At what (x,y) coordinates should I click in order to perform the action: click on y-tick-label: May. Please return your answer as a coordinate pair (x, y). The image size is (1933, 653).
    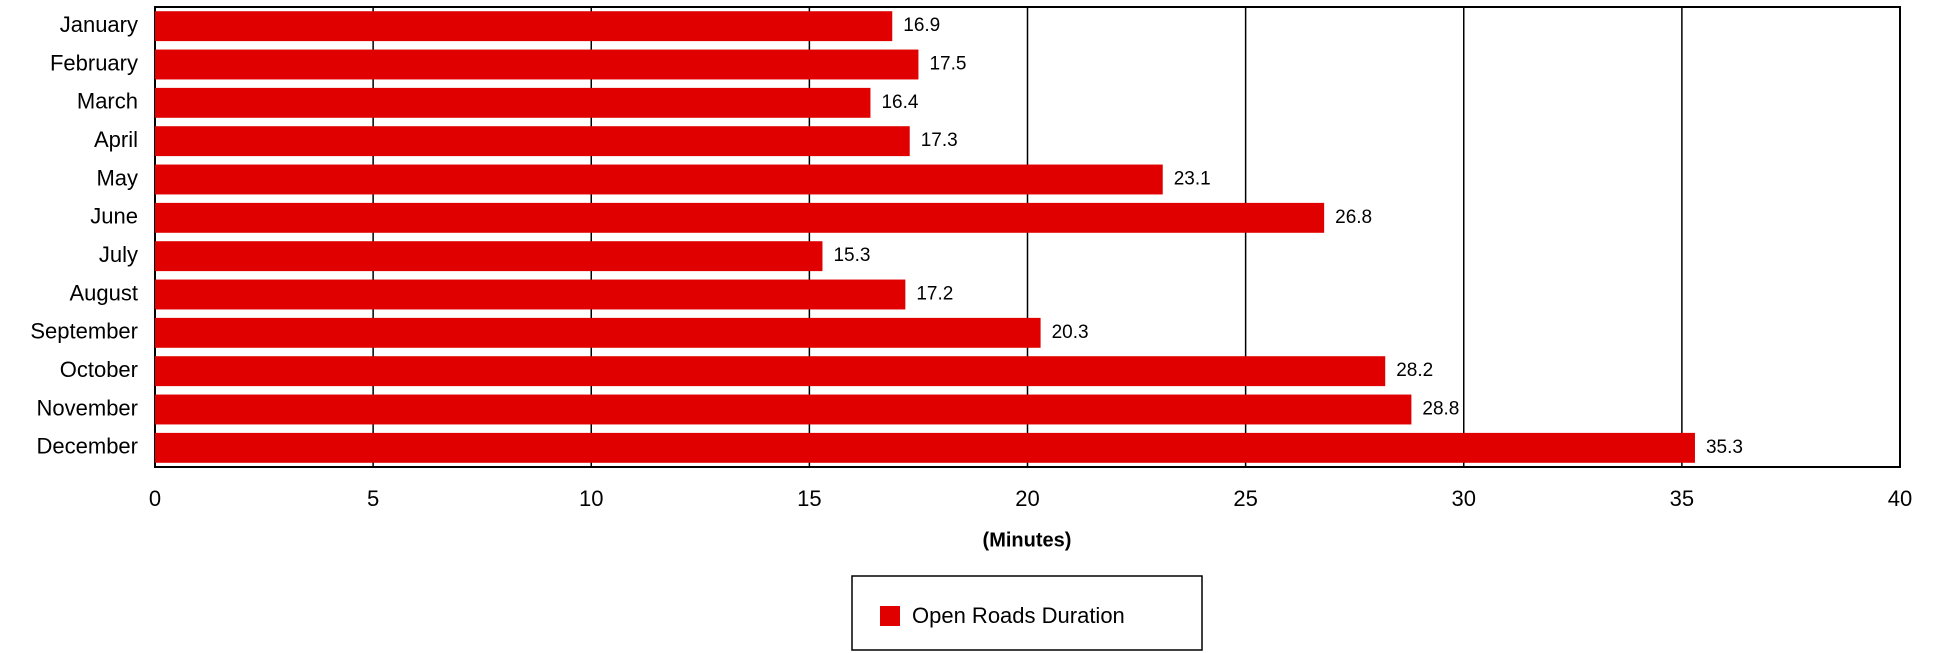
    Looking at the image, I should click on (117, 177).